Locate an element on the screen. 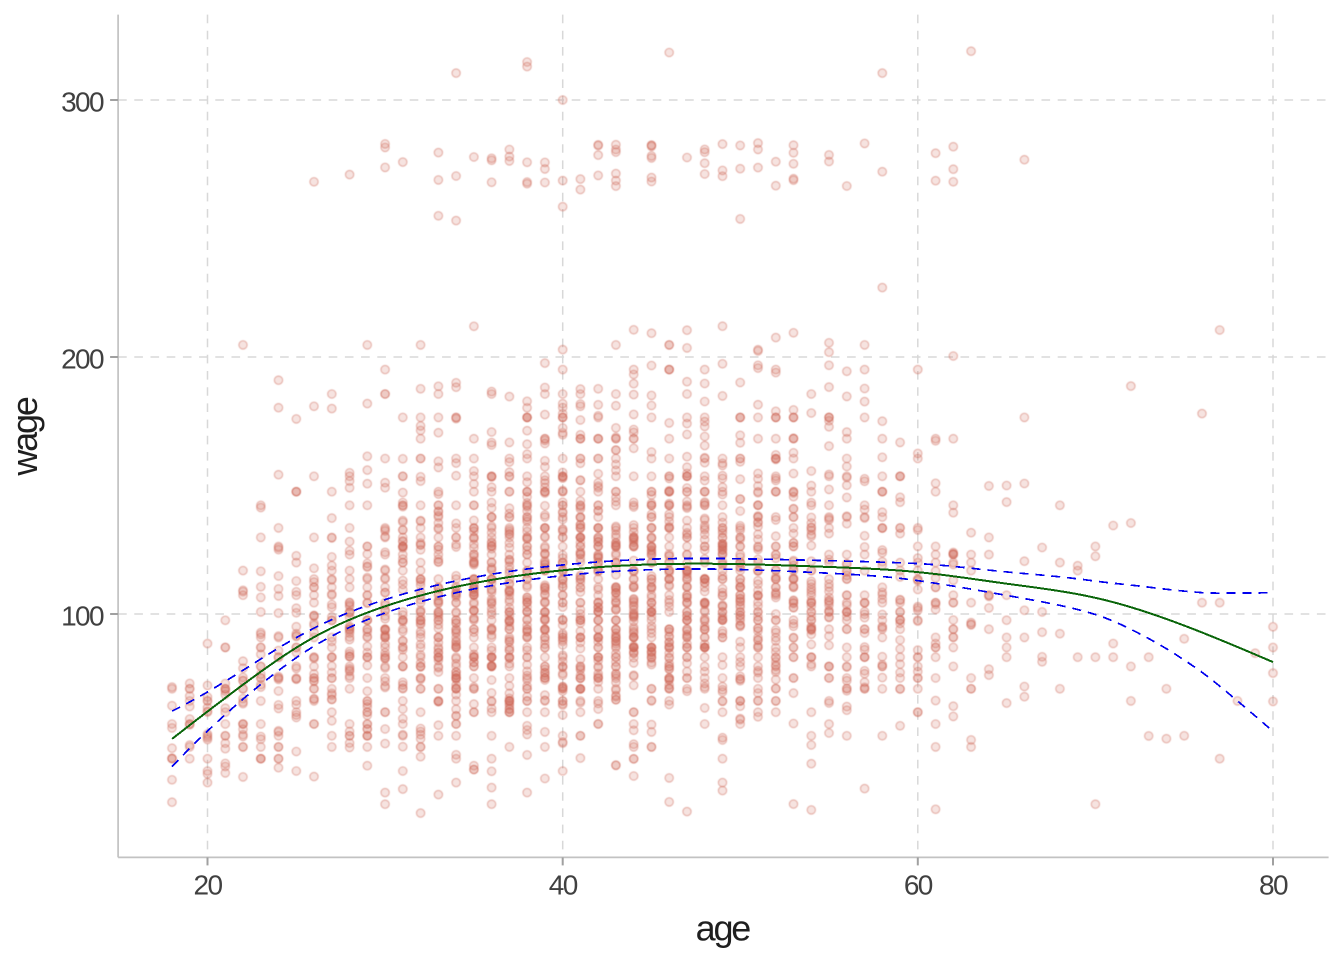 The width and height of the screenshot is (1344, 960). svg-text: 40 is located at coordinates (563, 884).